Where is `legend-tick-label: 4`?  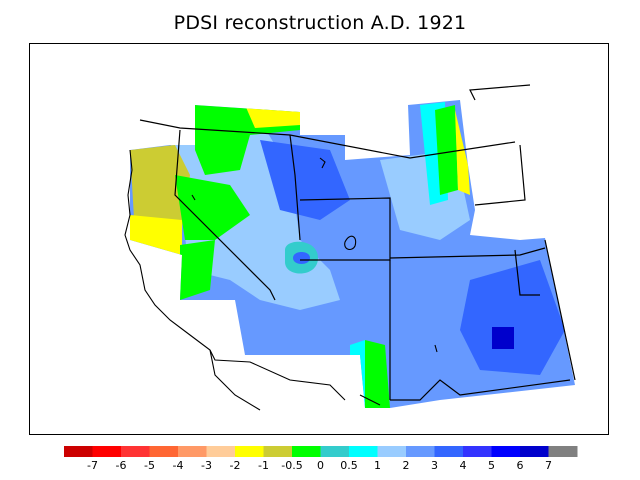
legend-tick-label: 4 is located at coordinates (463, 465).